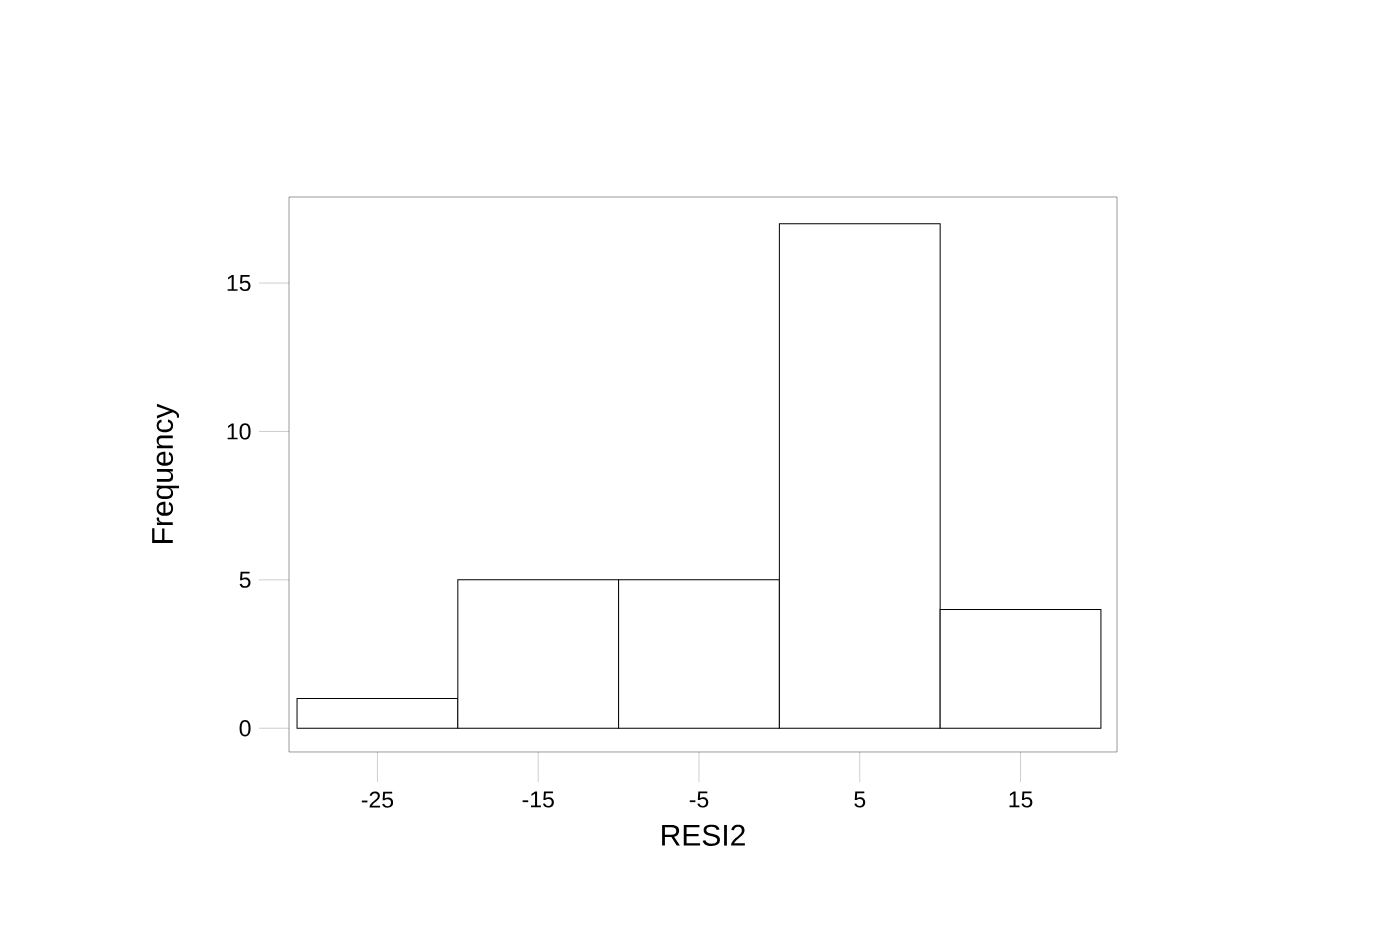 Image resolution: width=1390 pixels, height=933 pixels. What do you see at coordinates (239, 431) in the screenshot?
I see `y-tick-label: 10` at bounding box center [239, 431].